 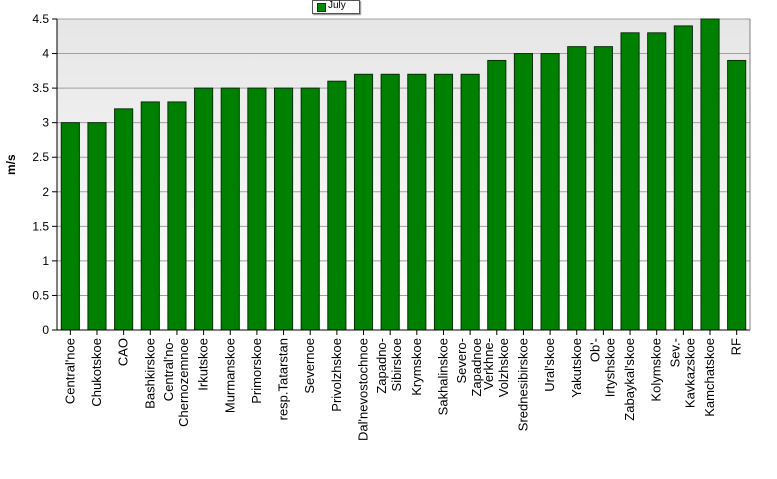 What do you see at coordinates (69, 371) in the screenshot?
I see `x-tick-label: Central'noe` at bounding box center [69, 371].